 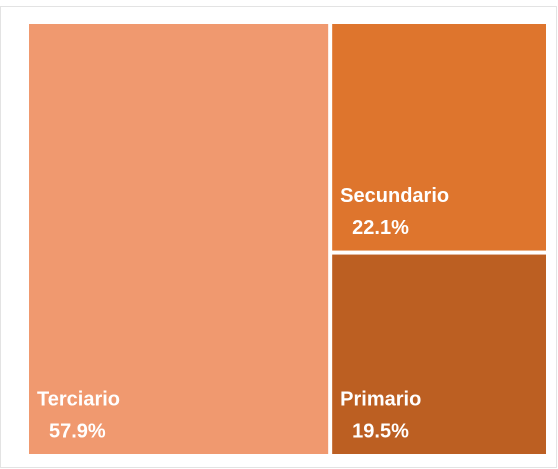 I want to click on cell-label: Primario, so click(x=380, y=399).